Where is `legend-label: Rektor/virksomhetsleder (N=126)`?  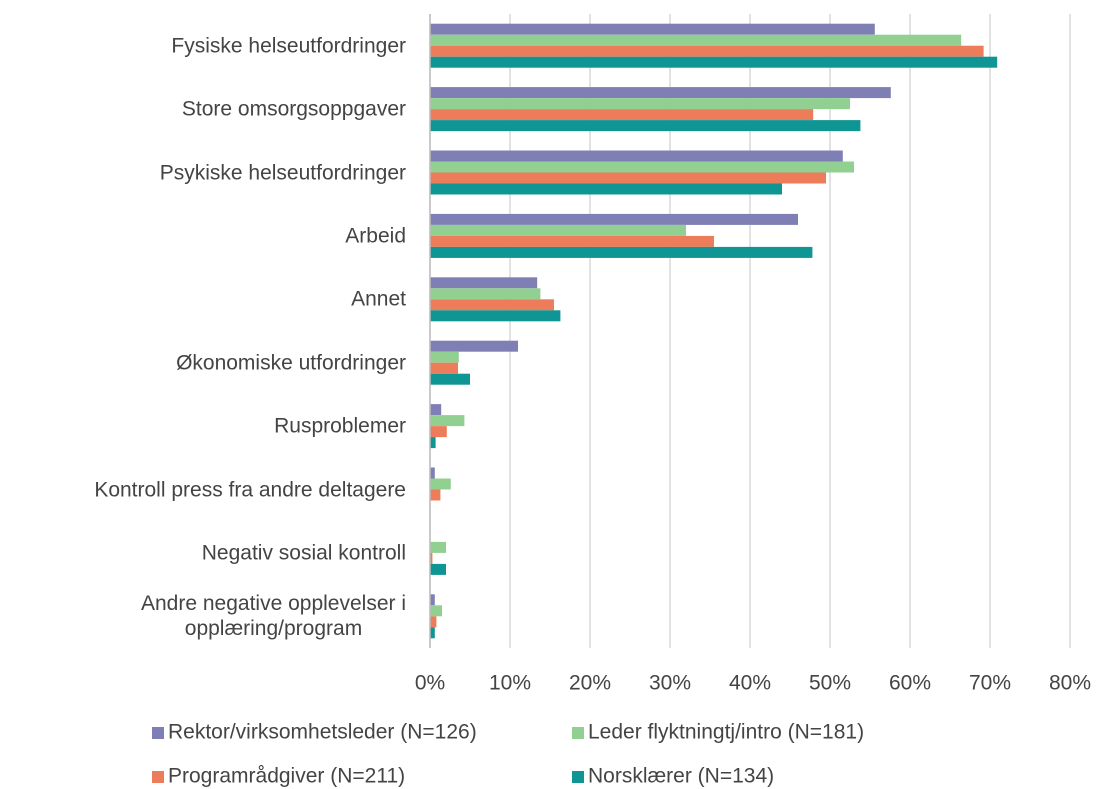
legend-label: Rektor/virksomhetsleder (N=126) is located at coordinates (322, 732).